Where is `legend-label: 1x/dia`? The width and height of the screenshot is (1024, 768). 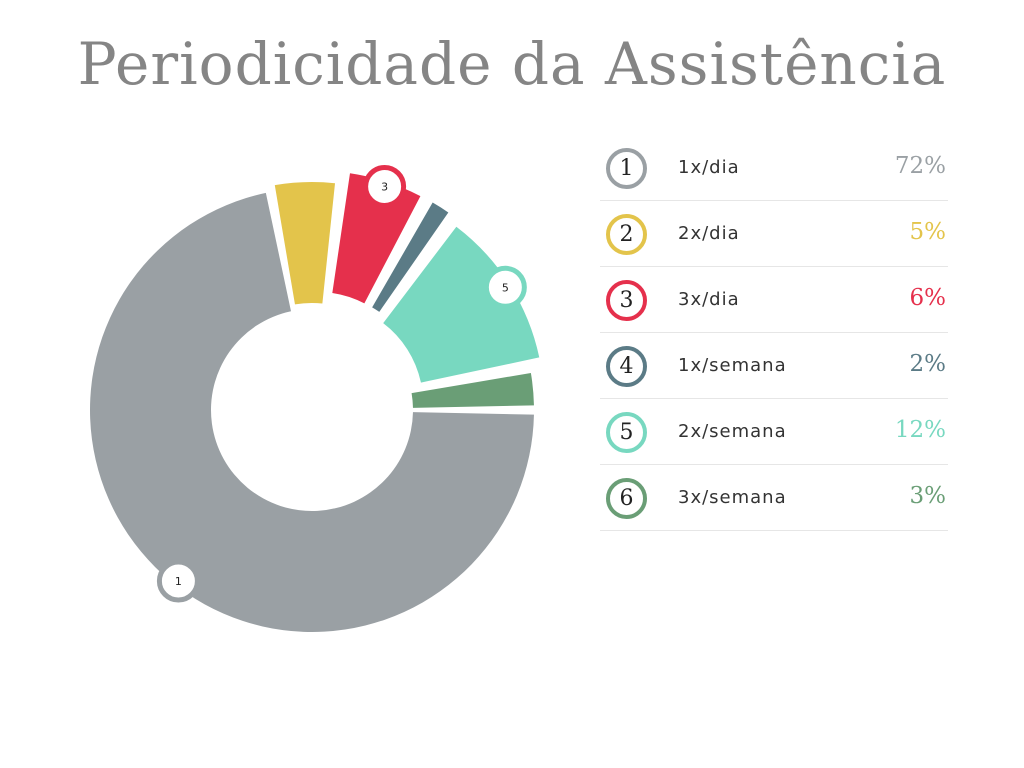 legend-label: 1x/dia is located at coordinates (709, 167).